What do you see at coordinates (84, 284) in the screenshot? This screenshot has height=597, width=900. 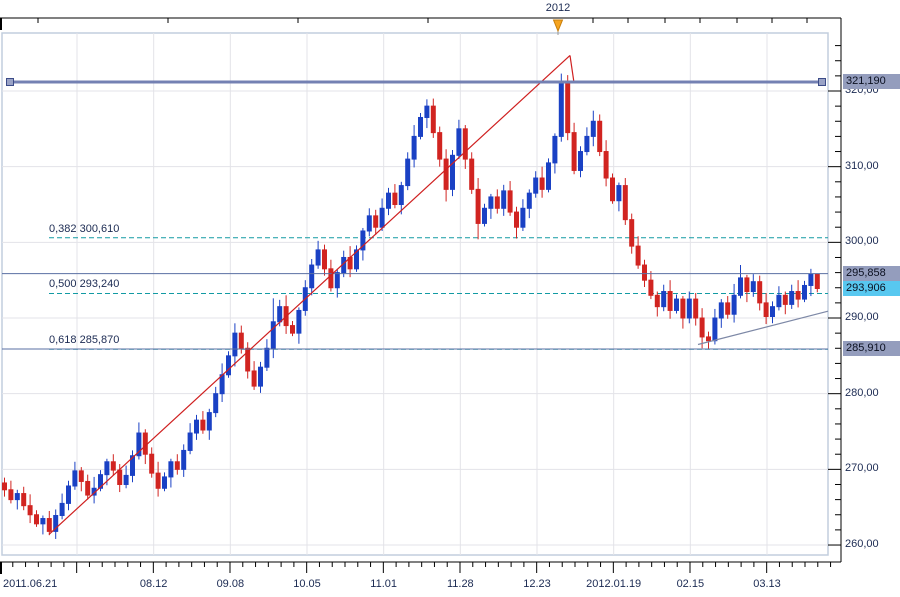 I see `fib-level-label: 0,500 293,240` at bounding box center [84, 284].